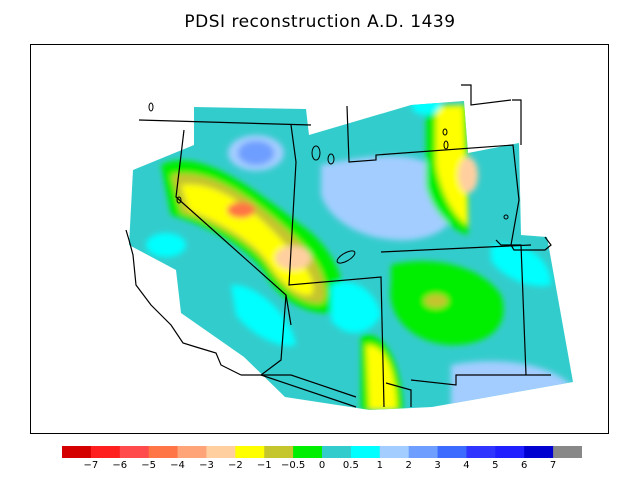  What do you see at coordinates (379, 465) in the screenshot?
I see `legend-label: 1` at bounding box center [379, 465].